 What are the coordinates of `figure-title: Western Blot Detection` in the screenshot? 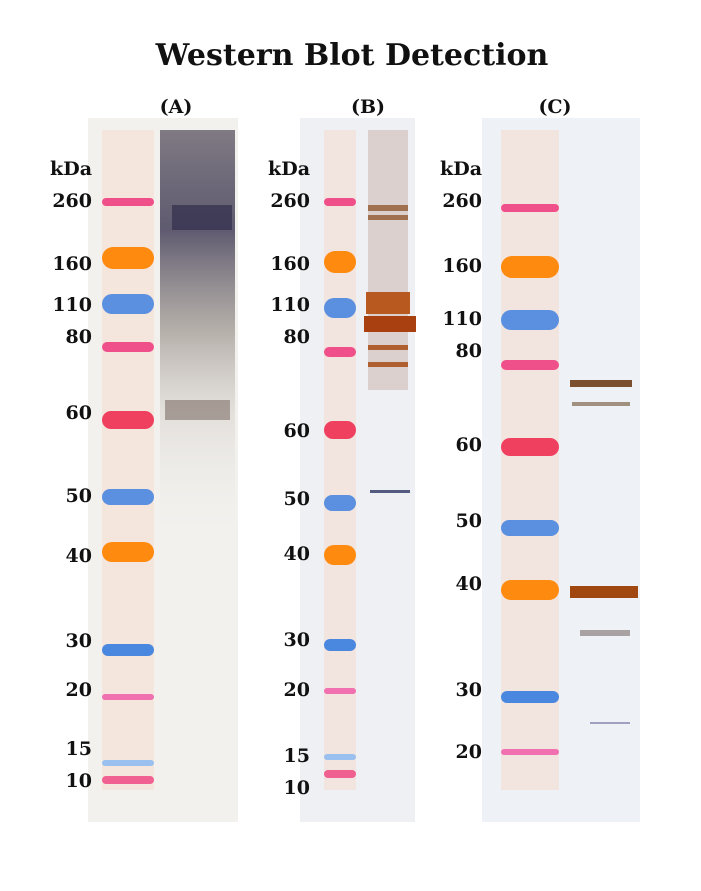 It's located at (352, 55).